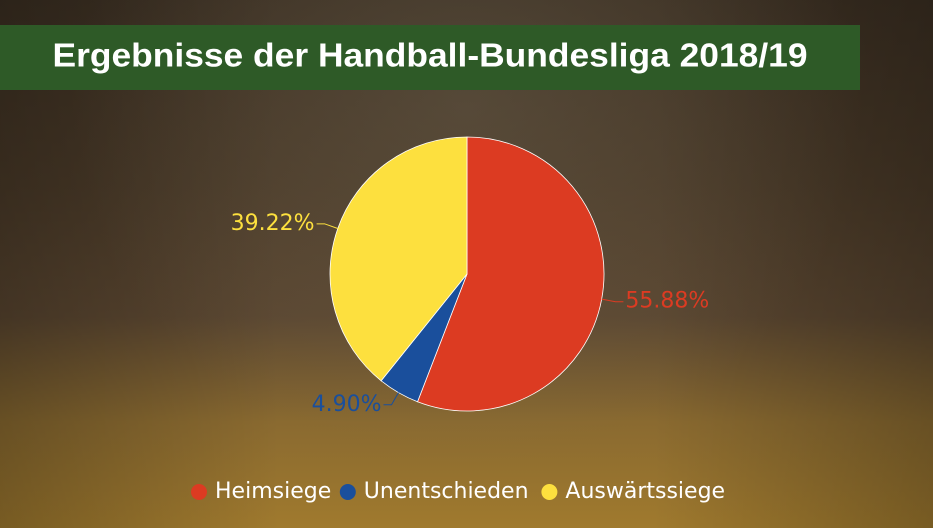  I want to click on data-label: 4.90%, so click(347, 404).